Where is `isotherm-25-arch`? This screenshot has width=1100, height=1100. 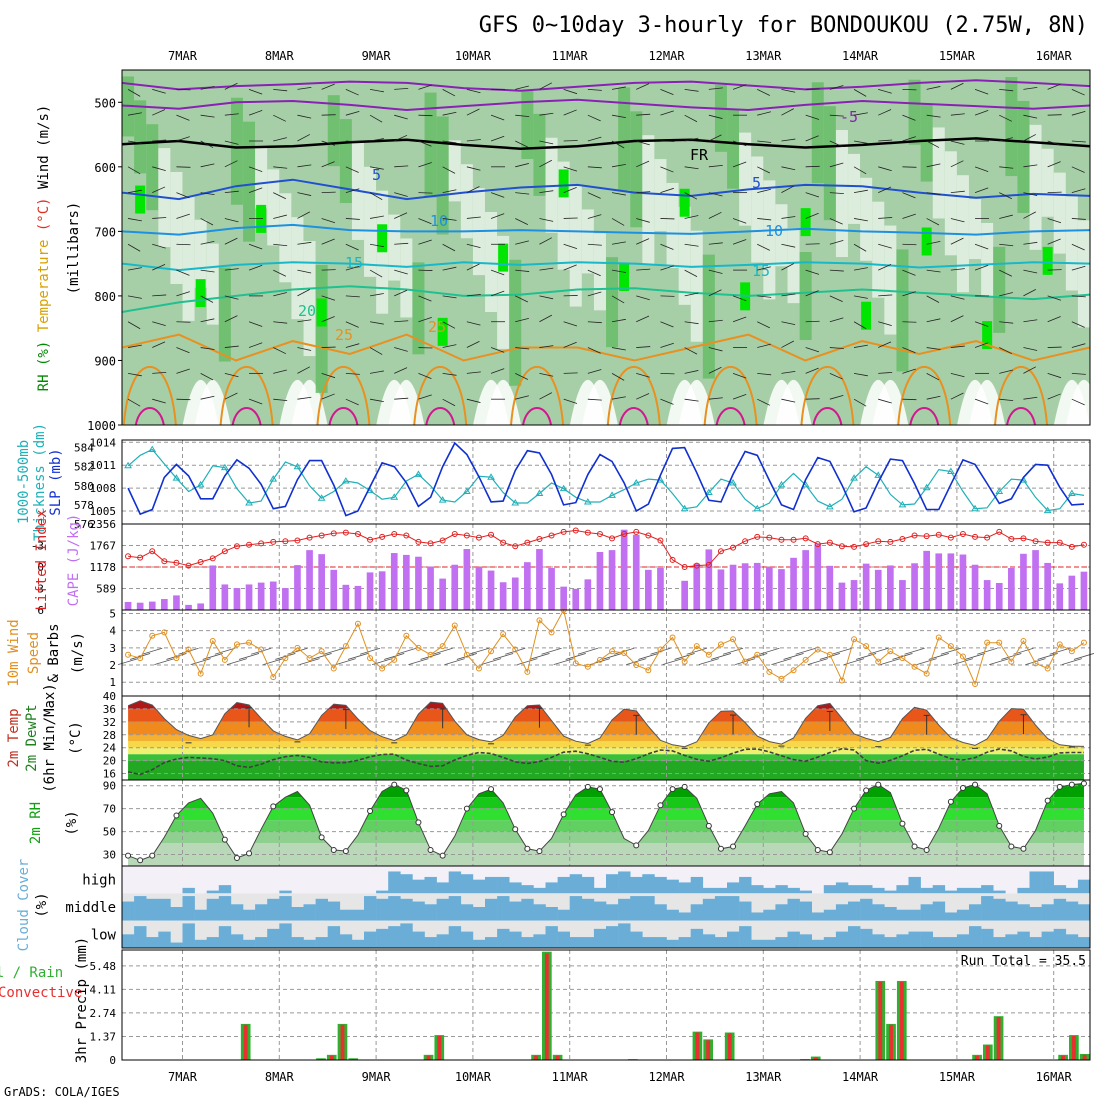
isotherm-25-arch is located at coordinates (1021, 395).